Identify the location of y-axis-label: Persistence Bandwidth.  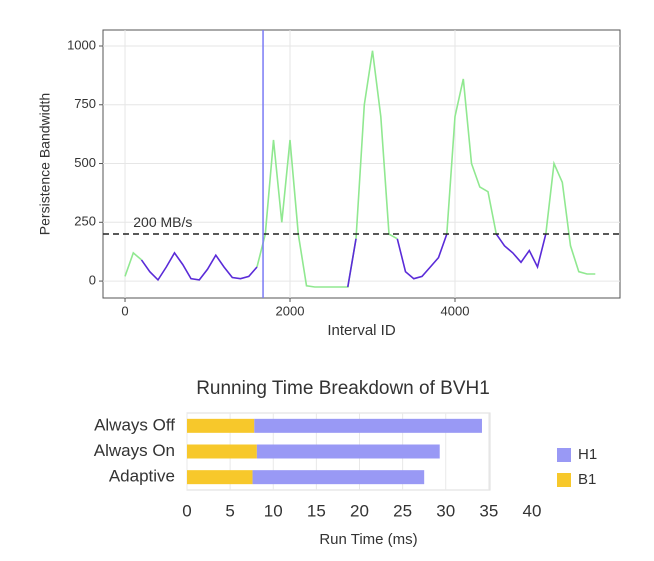
(45, 164).